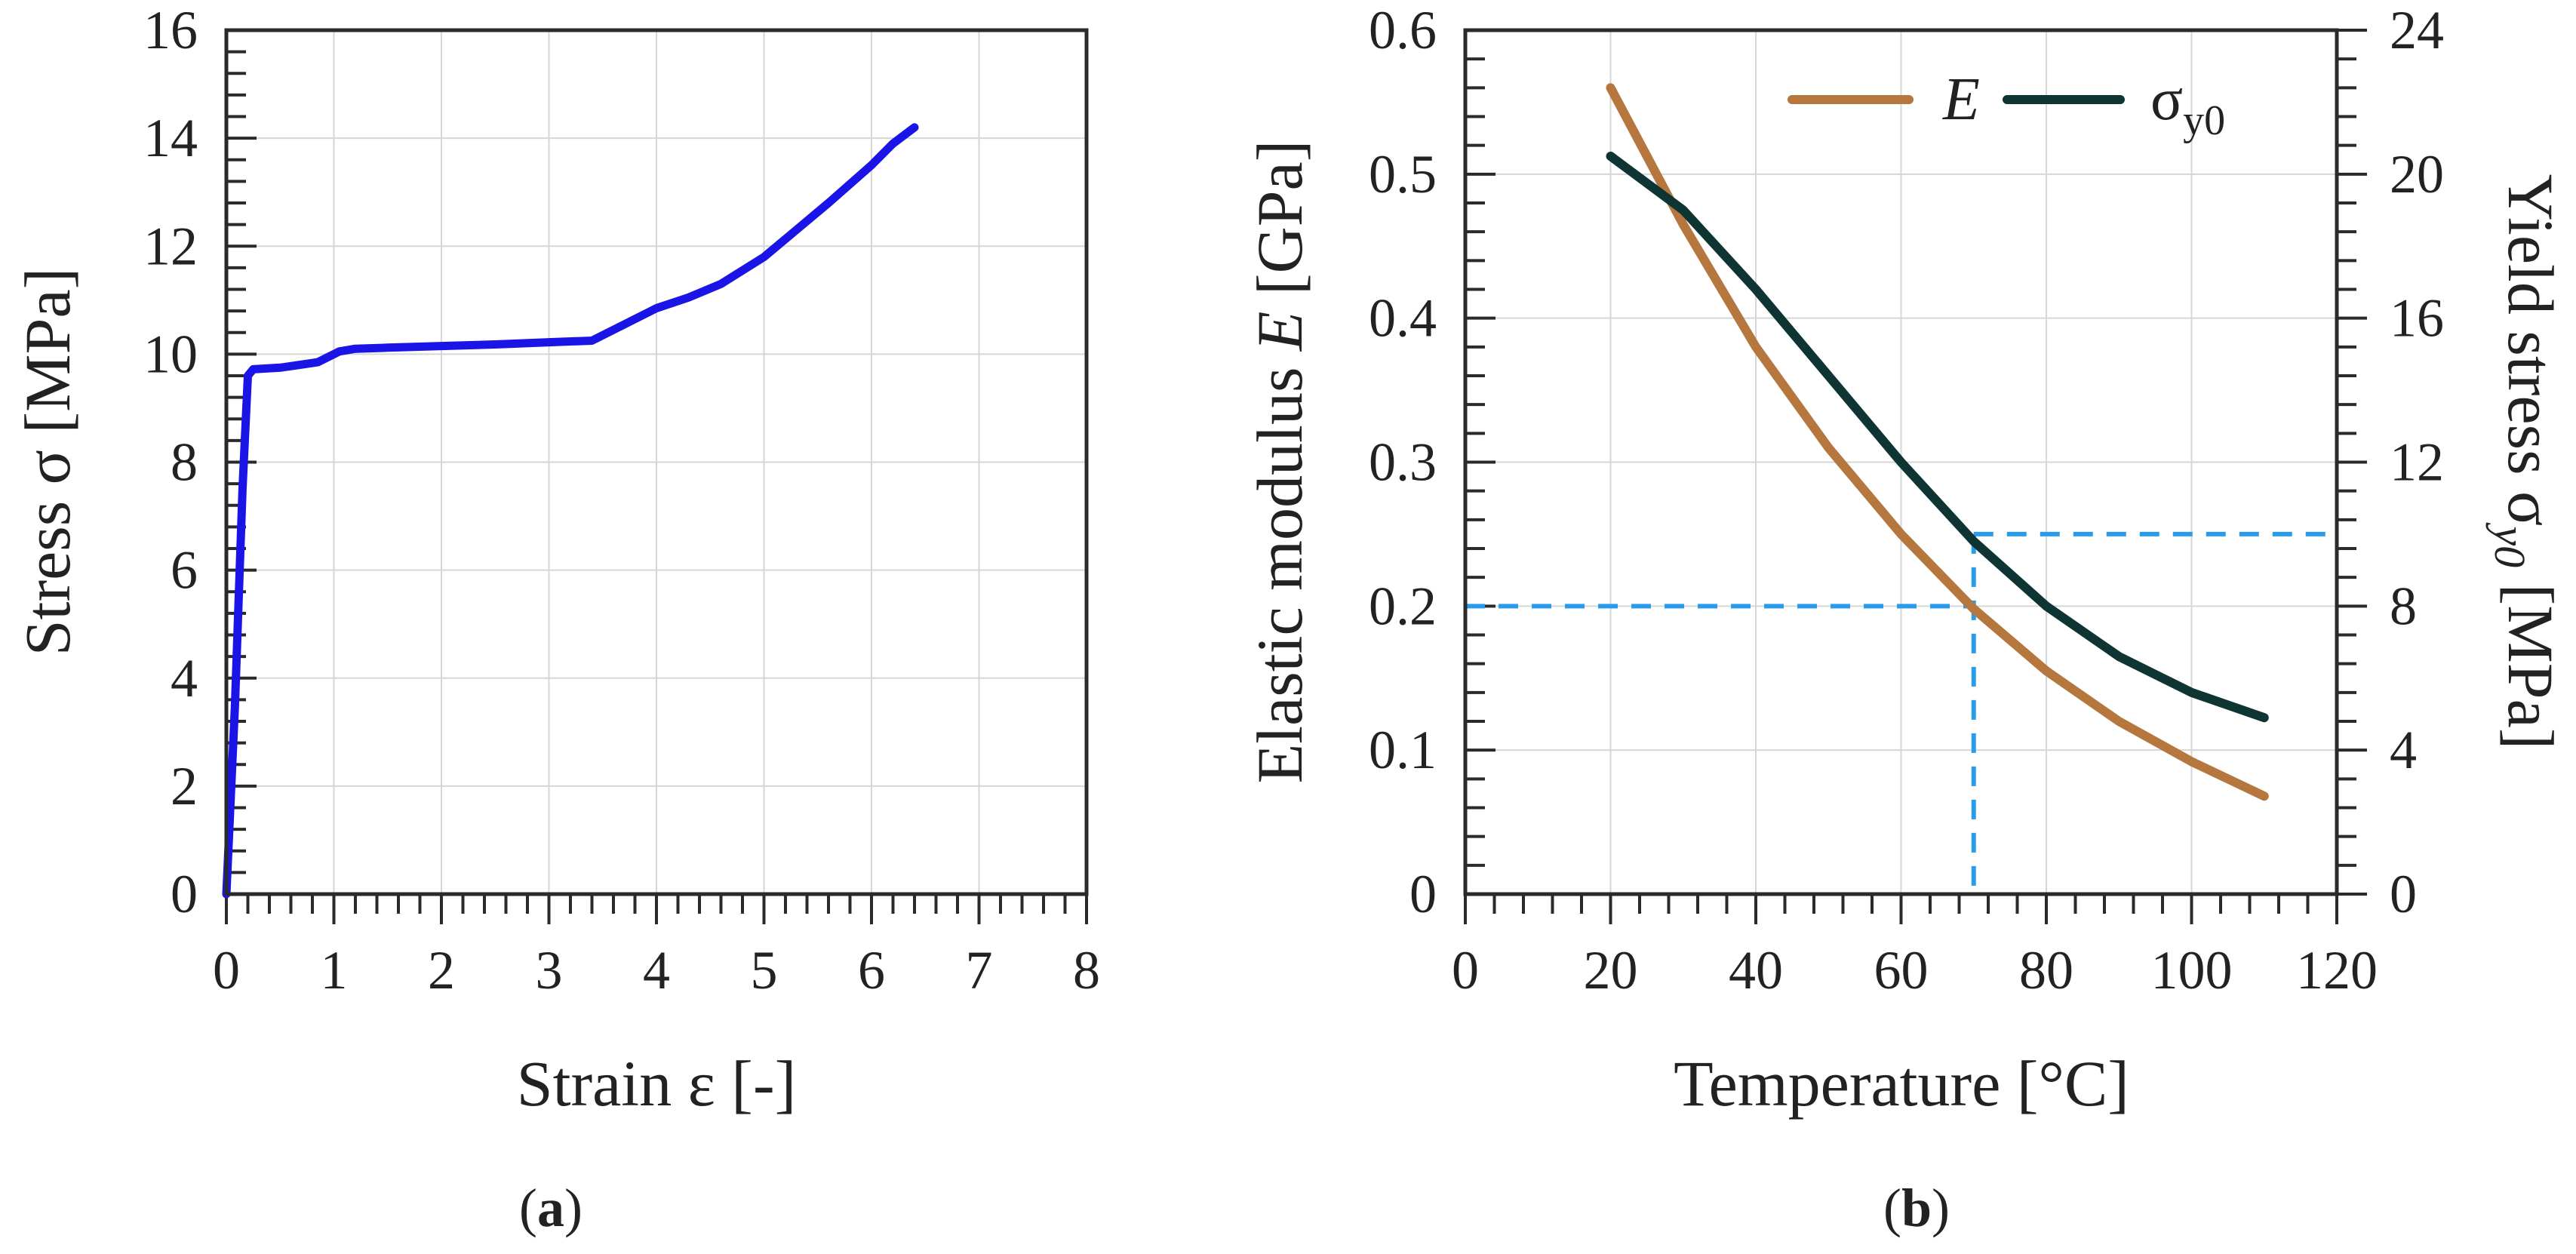 The width and height of the screenshot is (2576, 1254). Describe the element at coordinates (2403, 894) in the screenshot. I see `y2-tick-label: 0` at that location.